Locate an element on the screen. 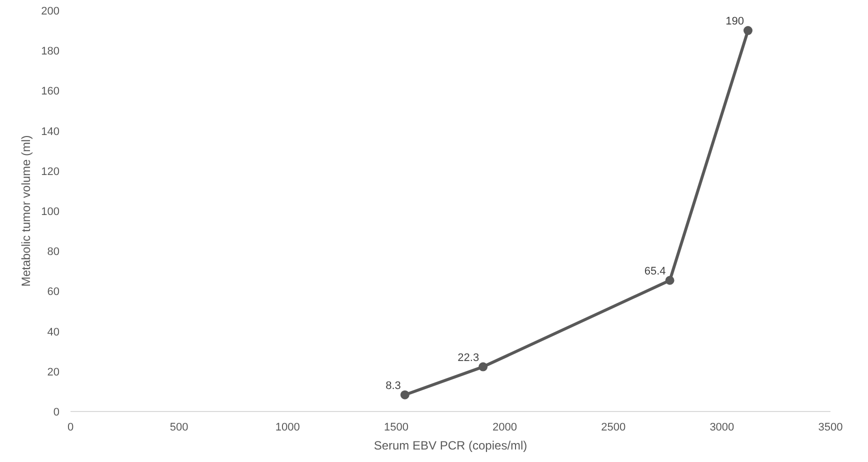  y-tick-label: 120 is located at coordinates (50, 172).